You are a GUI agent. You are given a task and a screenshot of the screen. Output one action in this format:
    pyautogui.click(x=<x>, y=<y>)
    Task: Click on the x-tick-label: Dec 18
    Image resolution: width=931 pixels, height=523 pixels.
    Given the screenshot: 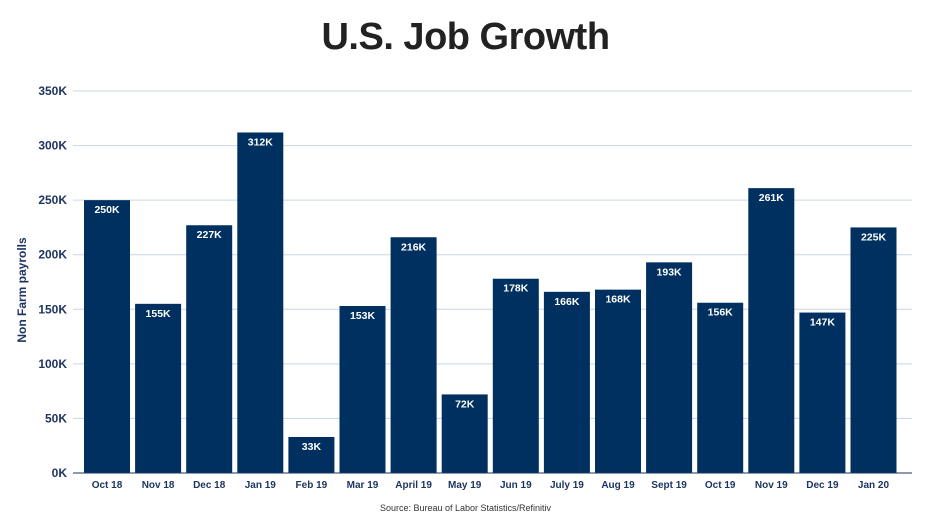 What is the action you would take?
    pyautogui.click(x=209, y=485)
    